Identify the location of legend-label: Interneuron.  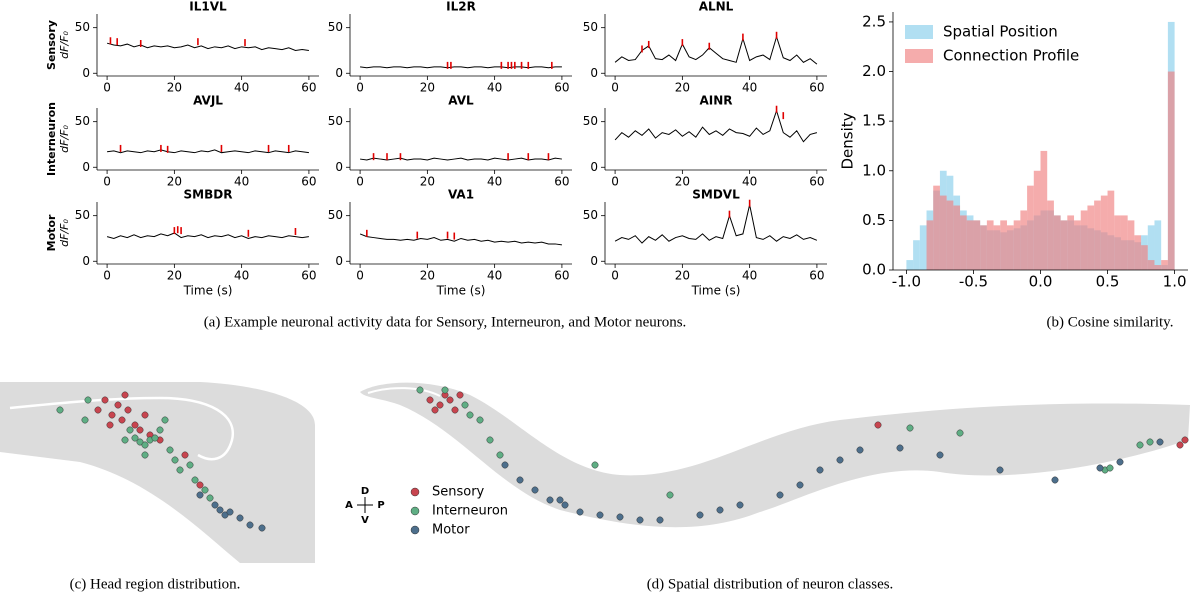
(470, 511).